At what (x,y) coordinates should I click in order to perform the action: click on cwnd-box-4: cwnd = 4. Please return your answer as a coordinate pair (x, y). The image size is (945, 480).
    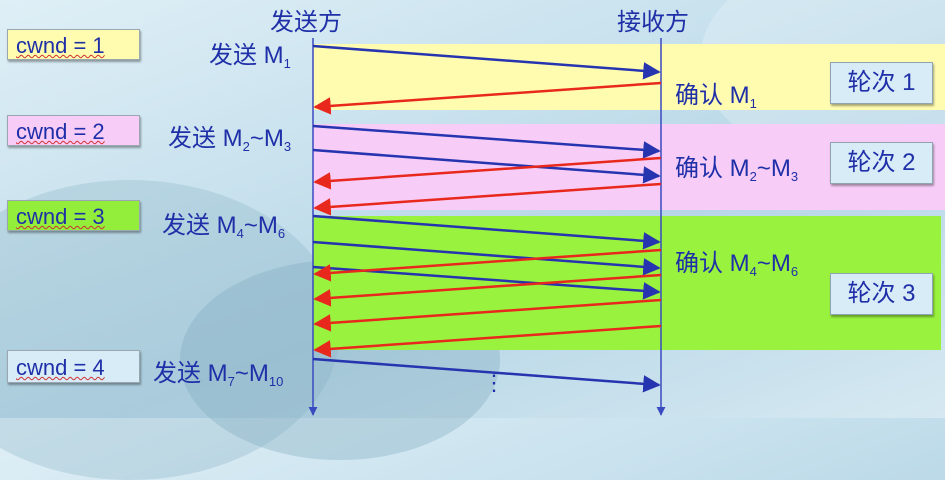
    Looking at the image, I should click on (73, 366).